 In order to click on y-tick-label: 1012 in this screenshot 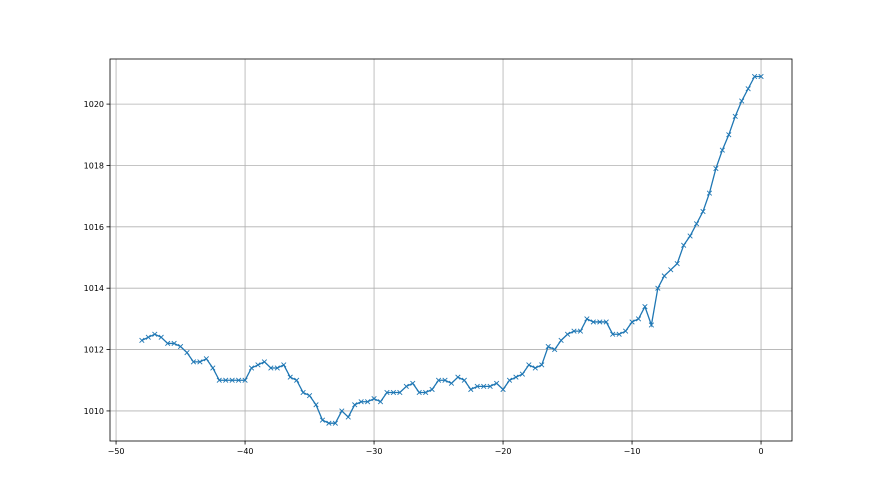, I will do `click(94, 350)`.